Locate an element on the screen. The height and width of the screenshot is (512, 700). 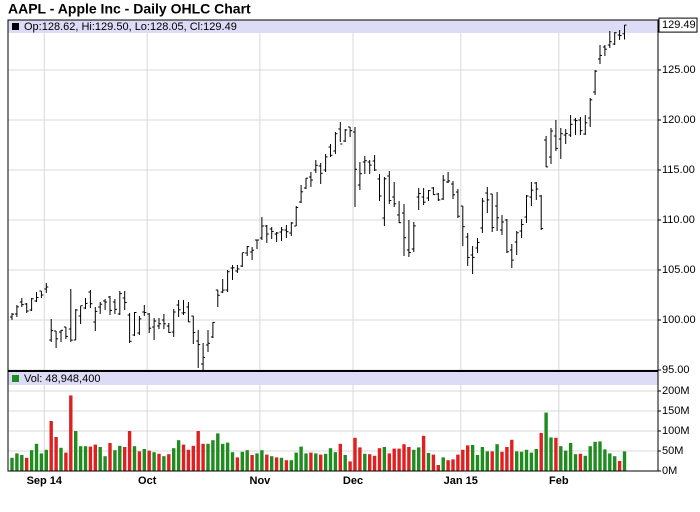
price-legend-swatch is located at coordinates (15, 26).